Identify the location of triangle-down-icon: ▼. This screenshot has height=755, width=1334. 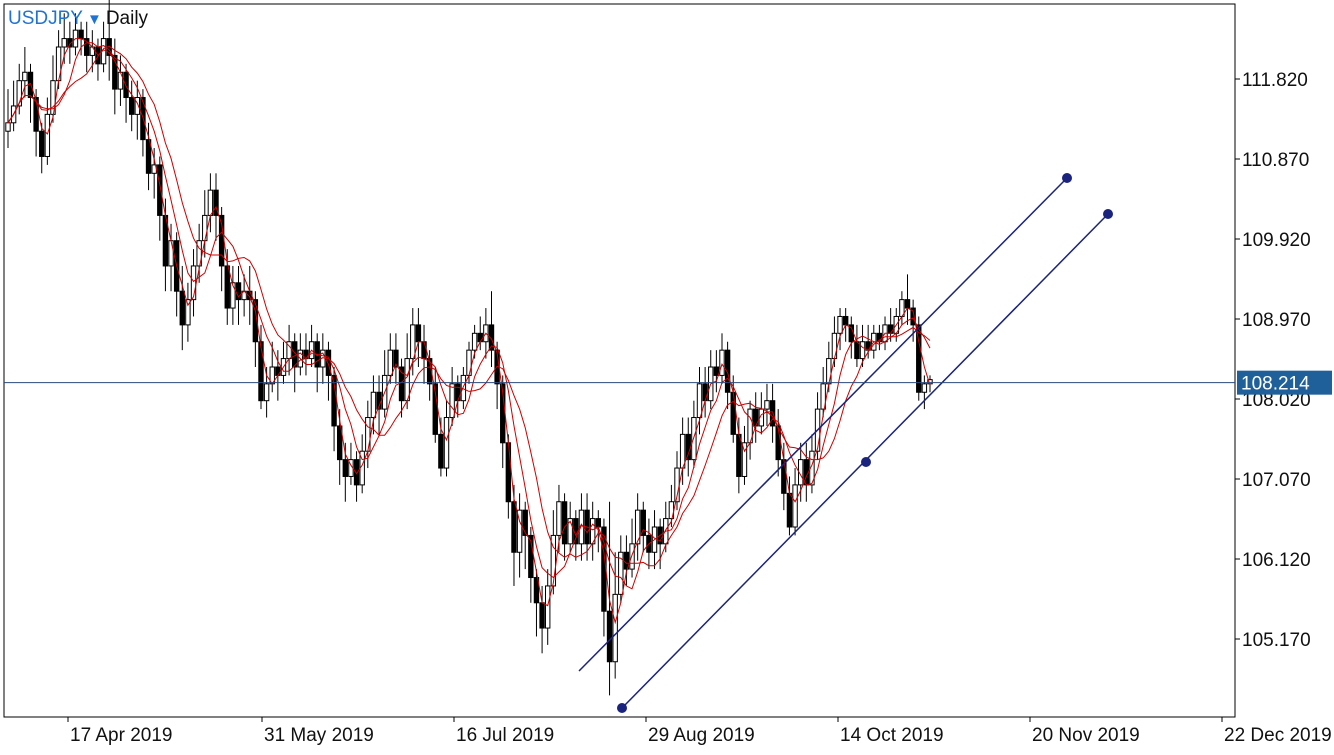
(94, 19).